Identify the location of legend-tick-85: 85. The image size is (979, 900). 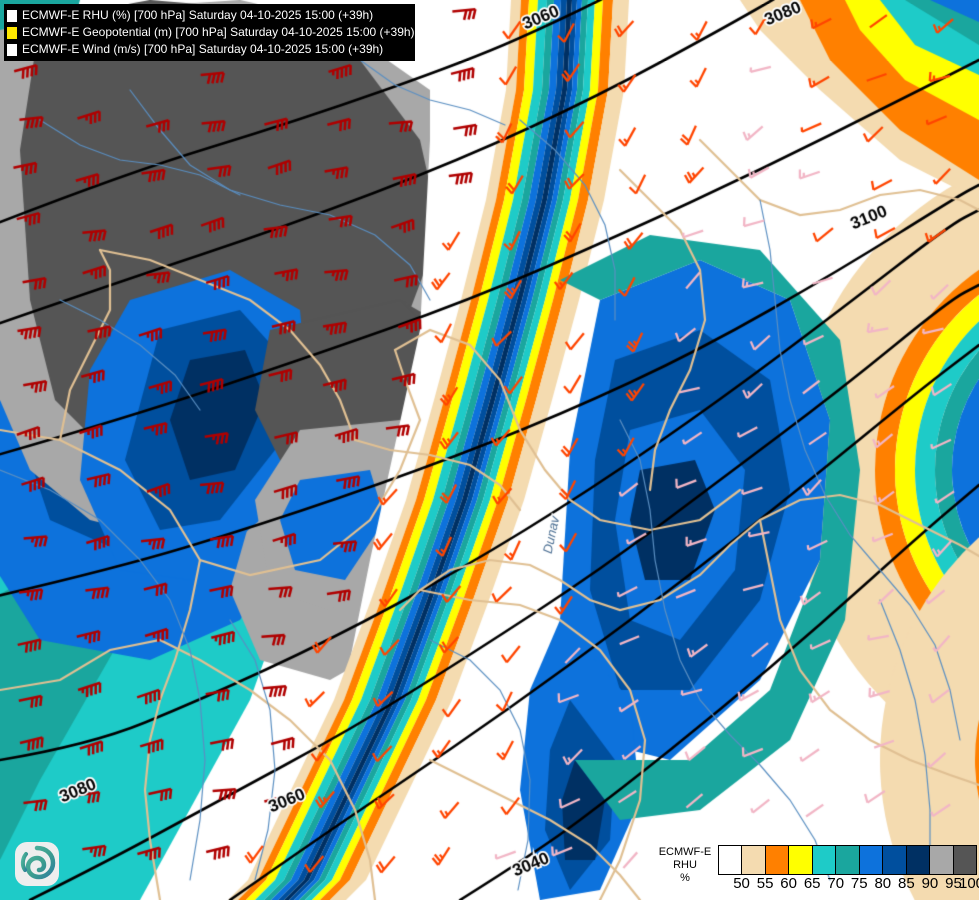
(906, 883).